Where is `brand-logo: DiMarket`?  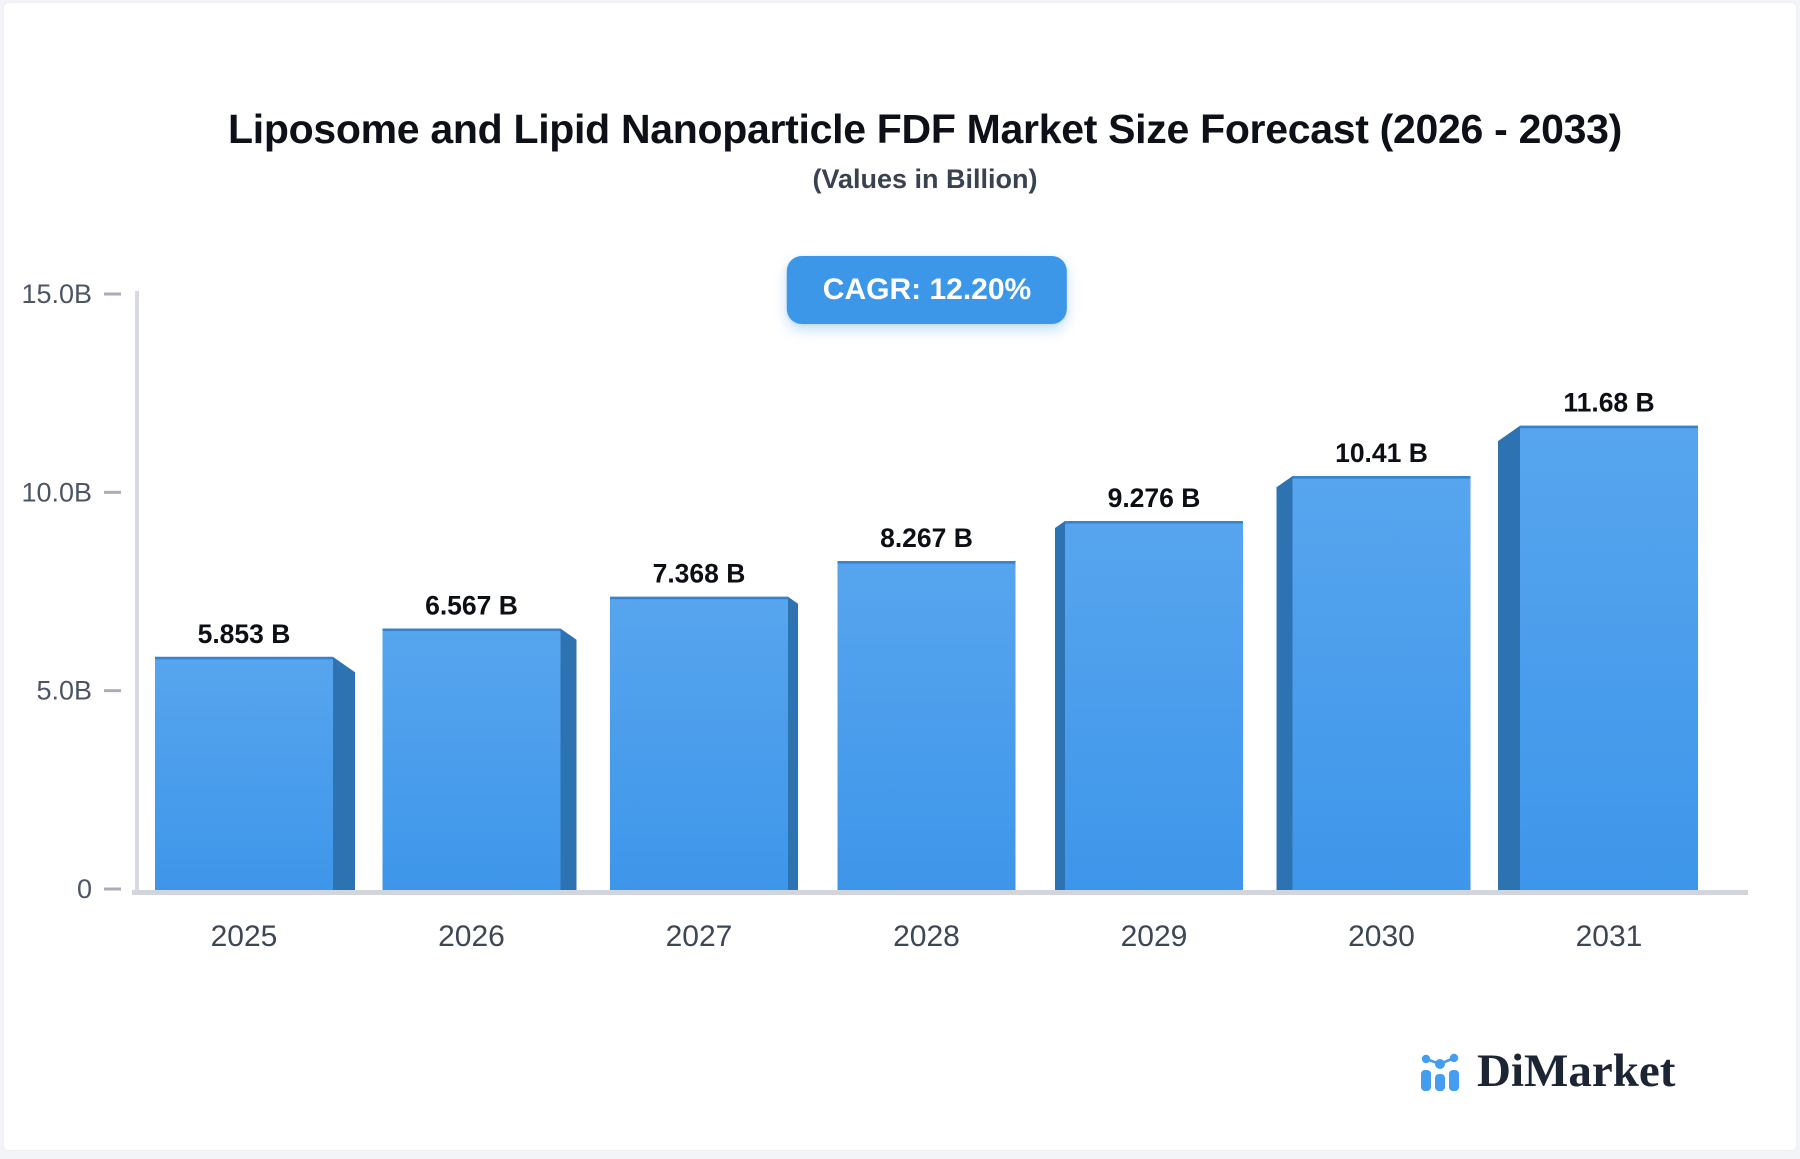
brand-logo: DiMarket is located at coordinates (1548, 1069).